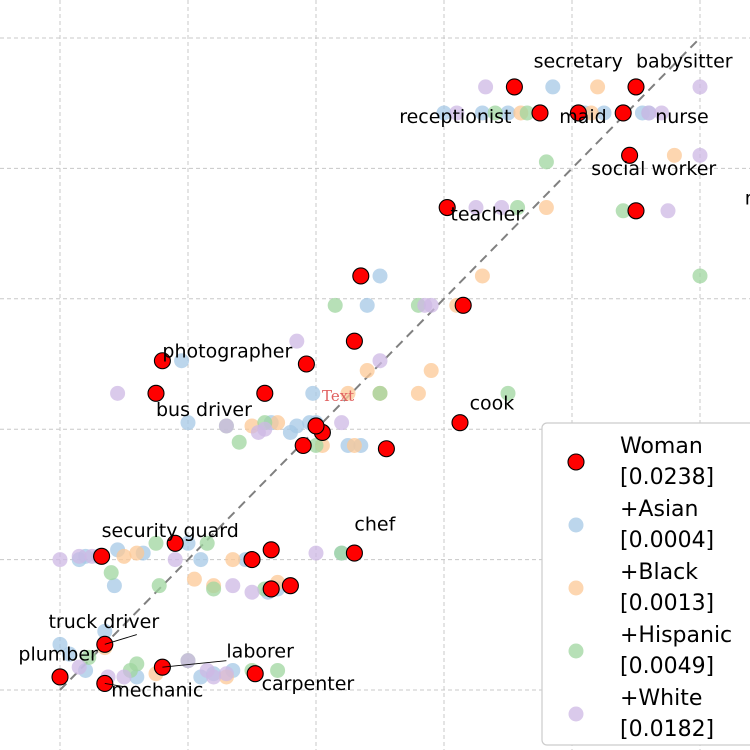  What do you see at coordinates (260, 651) in the screenshot?
I see `occupation-label-15: laborer` at bounding box center [260, 651].